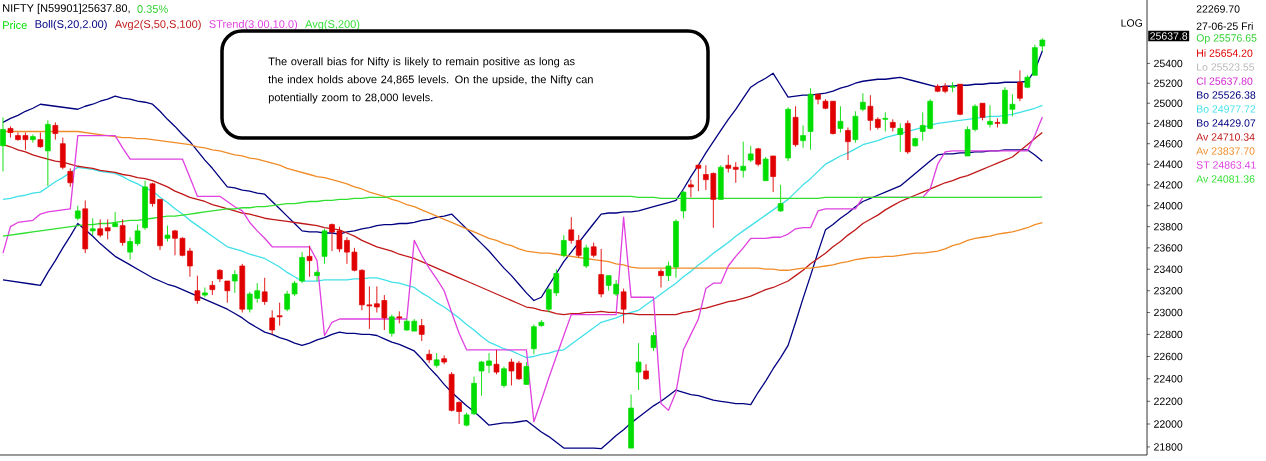 The image size is (1266, 461). Describe the element at coordinates (1226, 123) in the screenshot. I see `text: Bo 24429.07` at that location.